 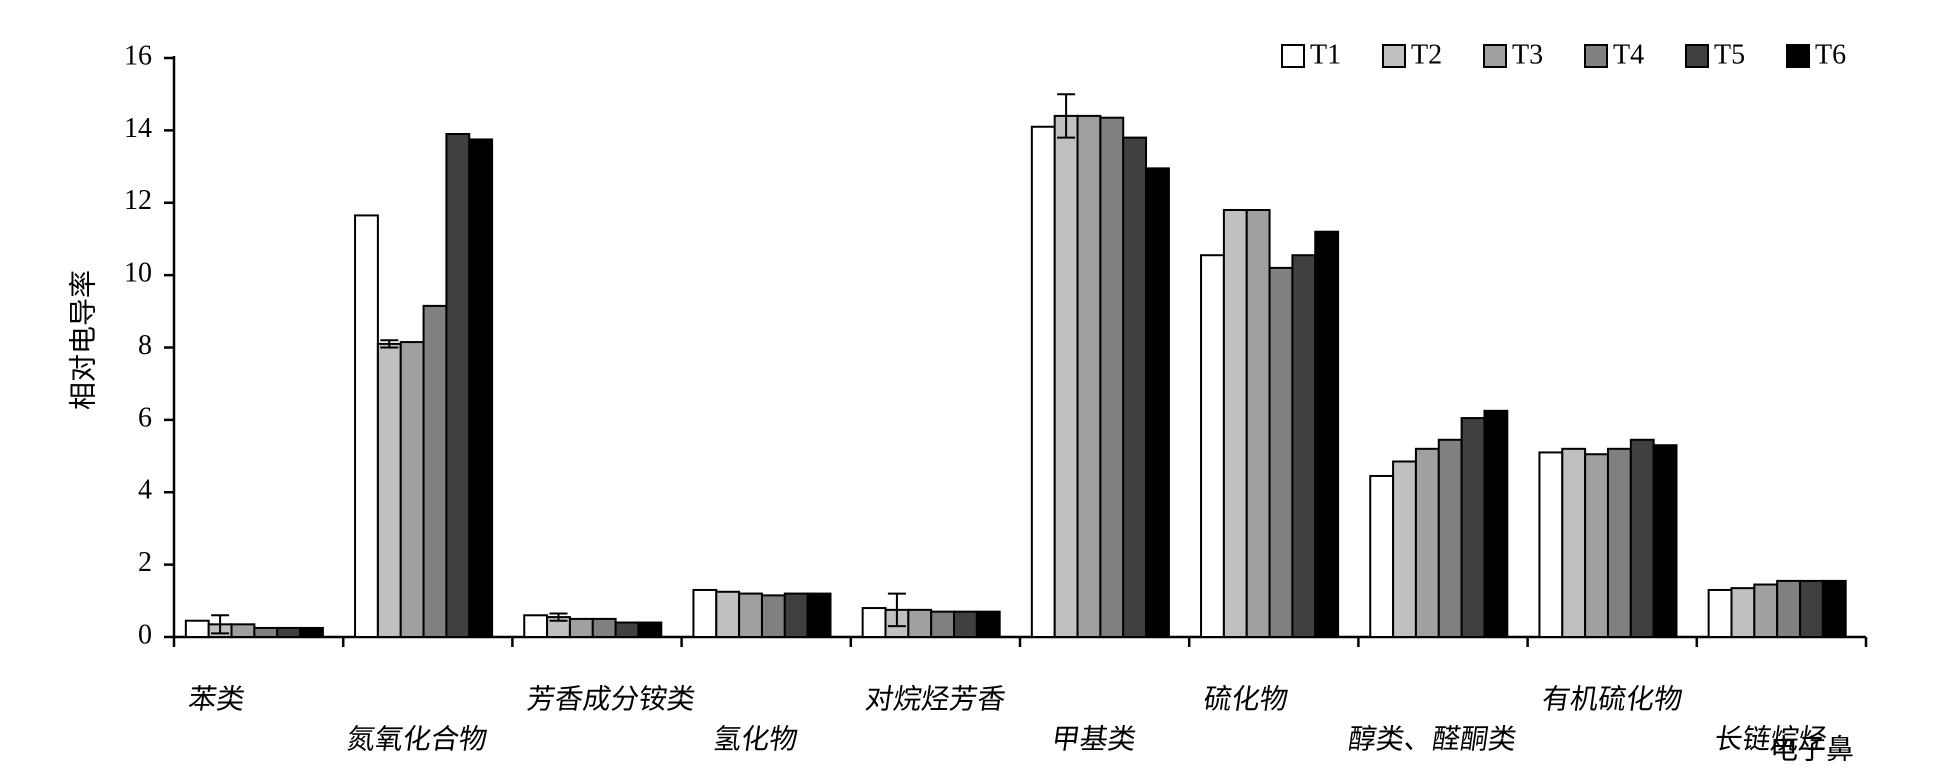 What do you see at coordinates (1426, 54) in the screenshot?
I see `legend-label: T2` at bounding box center [1426, 54].